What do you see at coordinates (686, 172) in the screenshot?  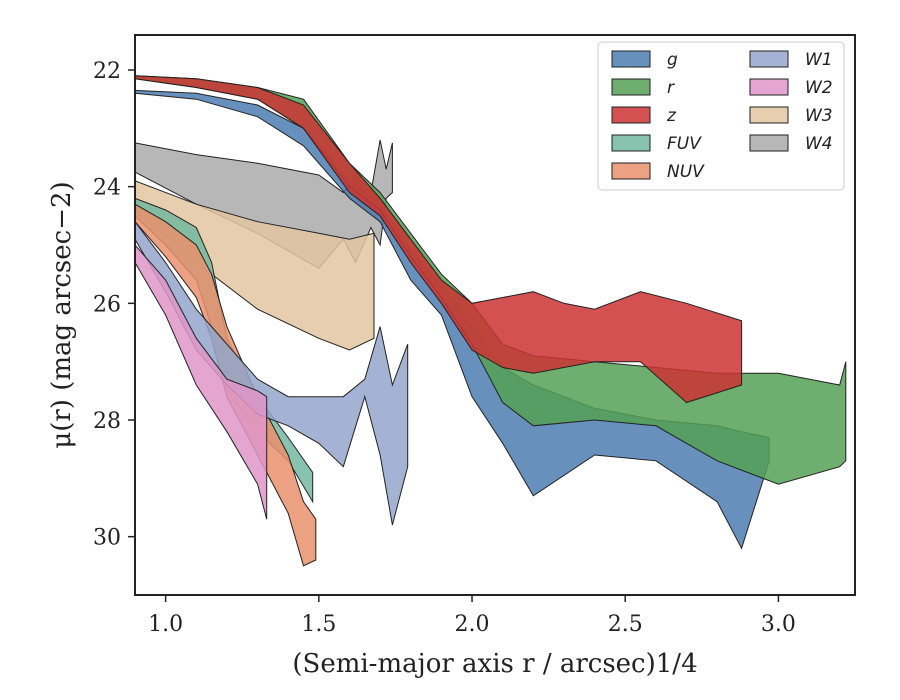 I see `legend-label-nuv: NUV` at bounding box center [686, 172].